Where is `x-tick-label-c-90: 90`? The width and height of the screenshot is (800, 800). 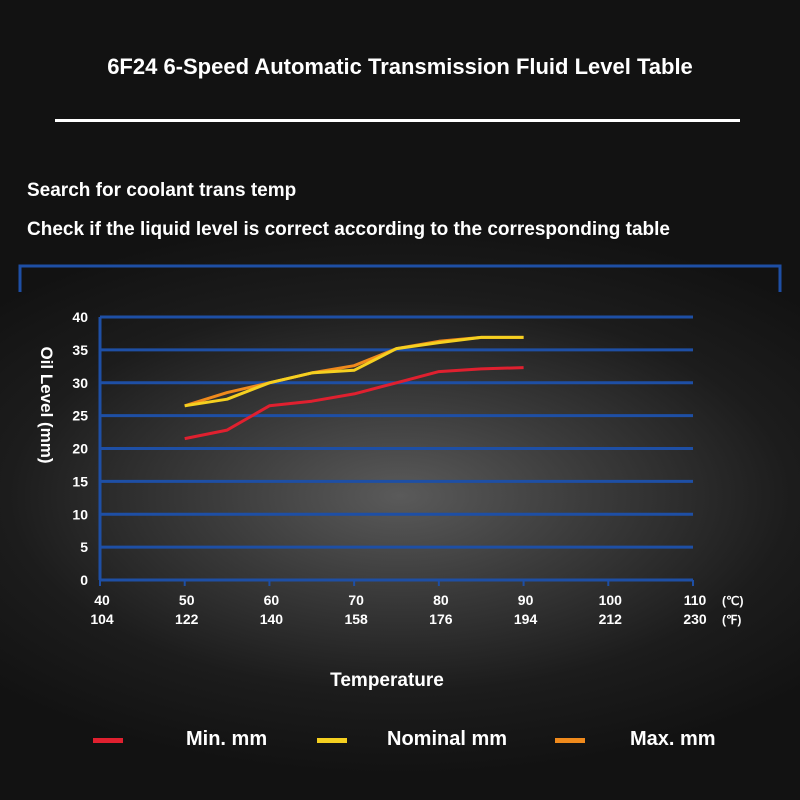 x-tick-label-c-90: 90 is located at coordinates (526, 600).